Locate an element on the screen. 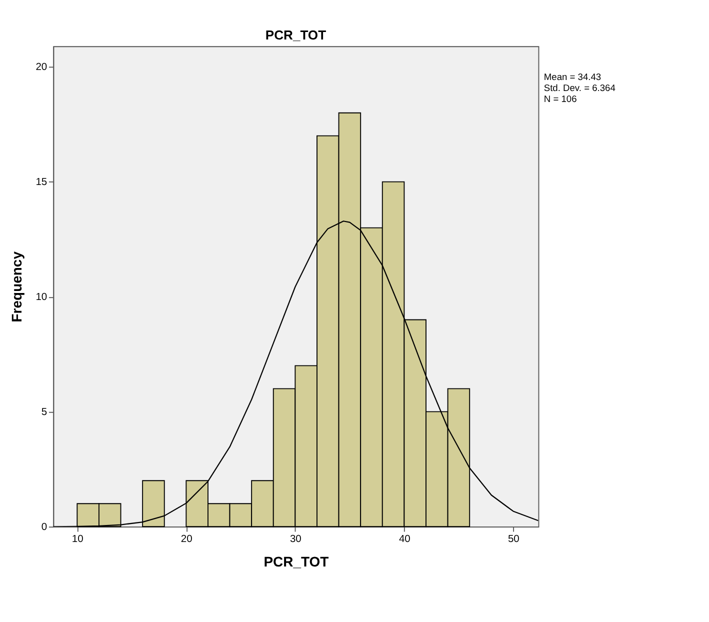 This screenshot has height=622, width=709. x-tick-label: 30 is located at coordinates (296, 540).